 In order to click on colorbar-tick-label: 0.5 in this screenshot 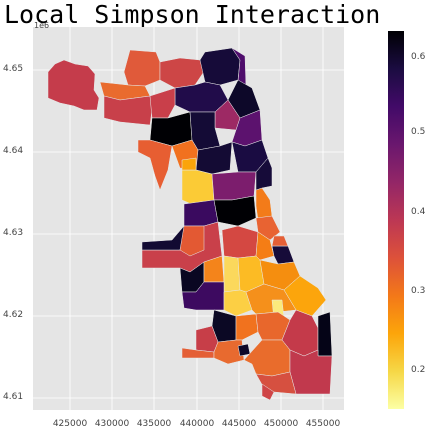, I will do `click(418, 132)`.